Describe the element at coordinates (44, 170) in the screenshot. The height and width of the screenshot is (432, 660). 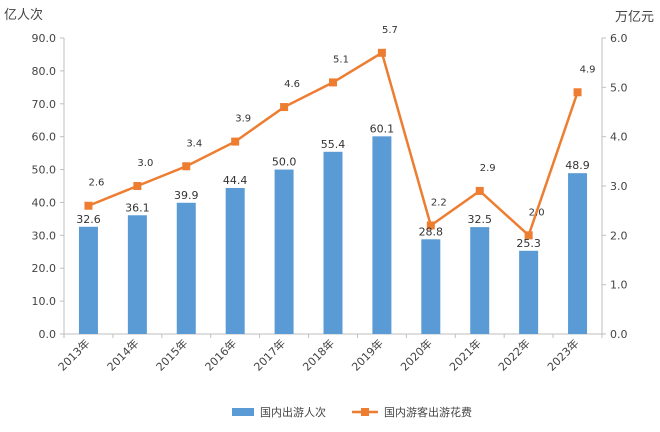
I see `left-tick-label: 50.0` at that location.